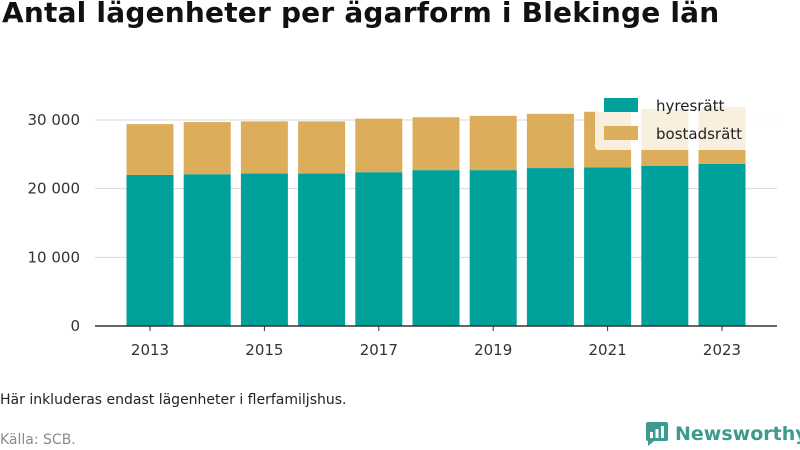  I want to click on bar-bostadsratt-2017, so click(379, 145).